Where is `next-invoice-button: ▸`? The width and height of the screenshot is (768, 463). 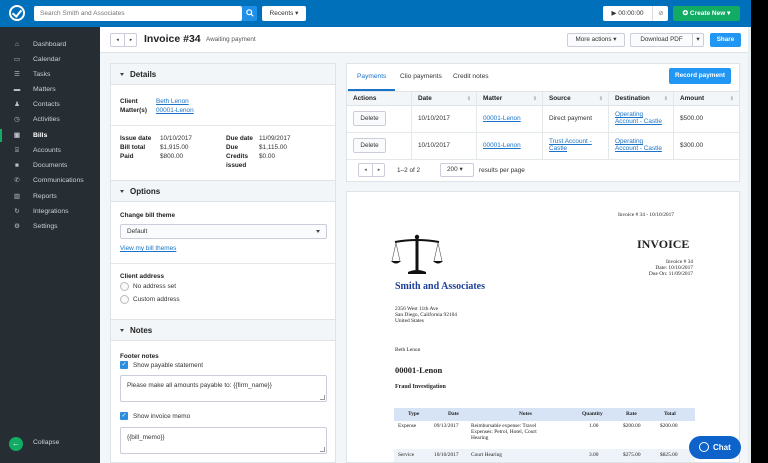
next-invoice-button: ▸ is located at coordinates (130, 40).